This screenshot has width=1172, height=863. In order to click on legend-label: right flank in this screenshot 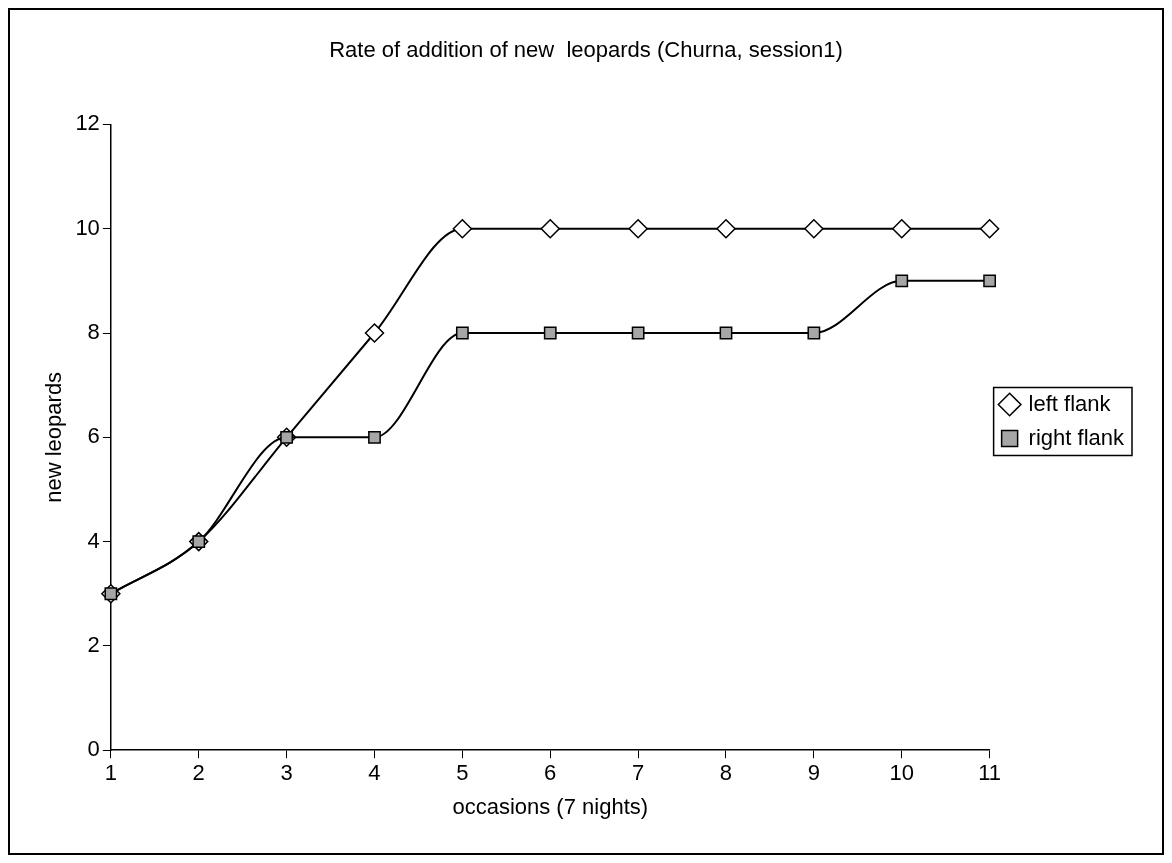, I will do `click(1076, 437)`.